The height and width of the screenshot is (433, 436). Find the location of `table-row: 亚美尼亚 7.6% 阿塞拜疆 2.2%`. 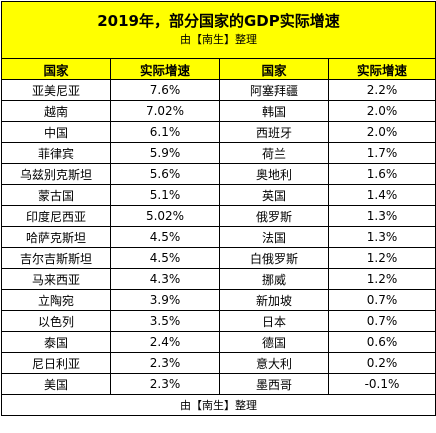

table-row: 亚美尼亚 7.6% 阿塞拜疆 2.2% is located at coordinates (218, 90).